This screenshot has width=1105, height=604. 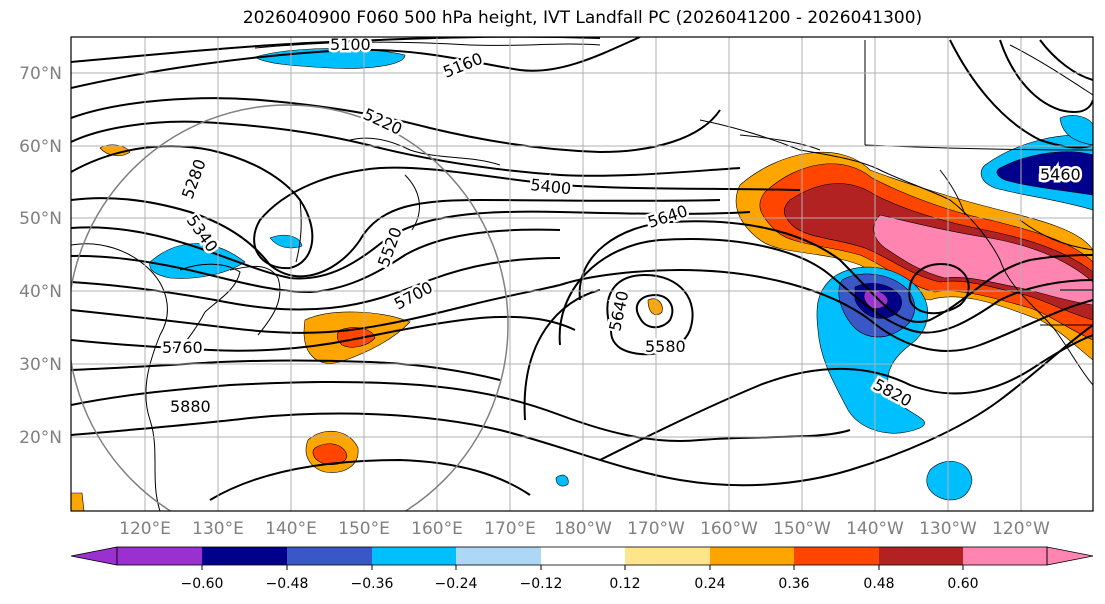 I want to click on contour-label-5880: 5880, so click(x=190, y=406).